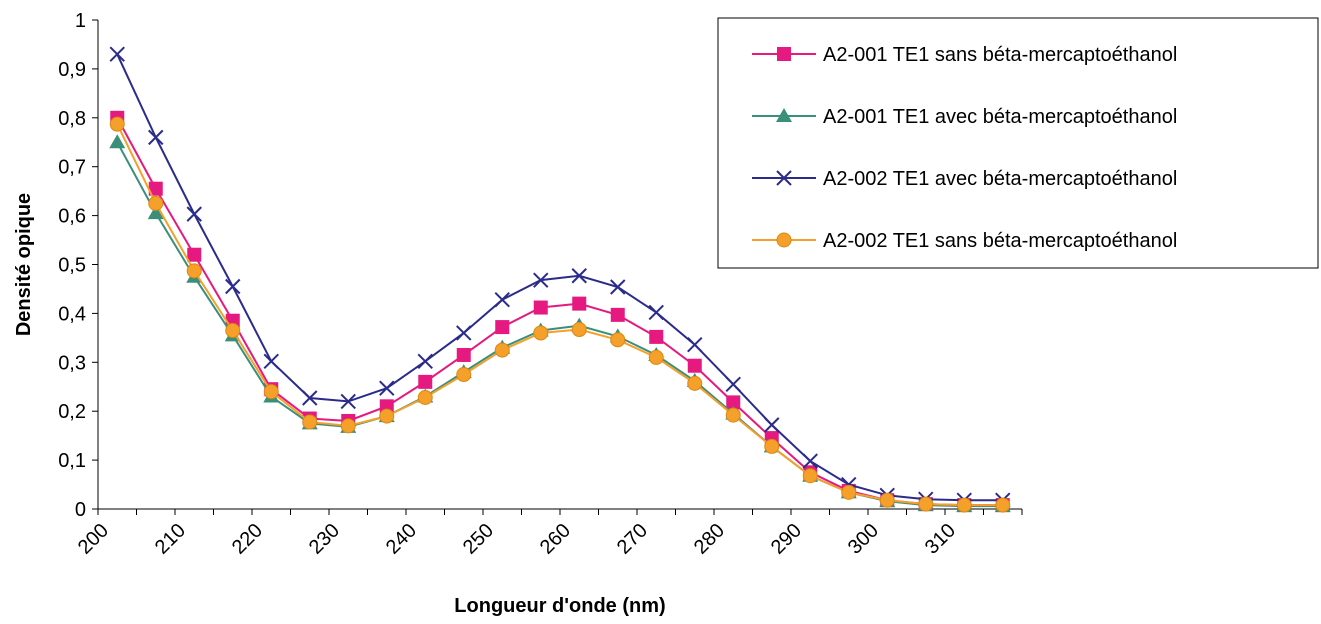  Describe the element at coordinates (72, 70) in the screenshot. I see `y-tick-label: 0,9` at that location.